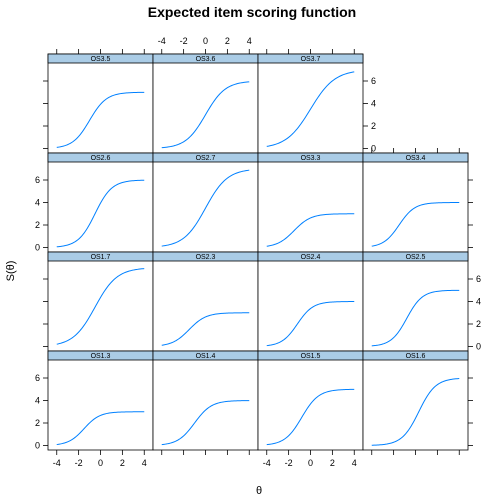 Image resolution: width=504 pixels, height=504 pixels. Describe the element at coordinates (205, 115) in the screenshot. I see `series-line-OS3.6` at that location.